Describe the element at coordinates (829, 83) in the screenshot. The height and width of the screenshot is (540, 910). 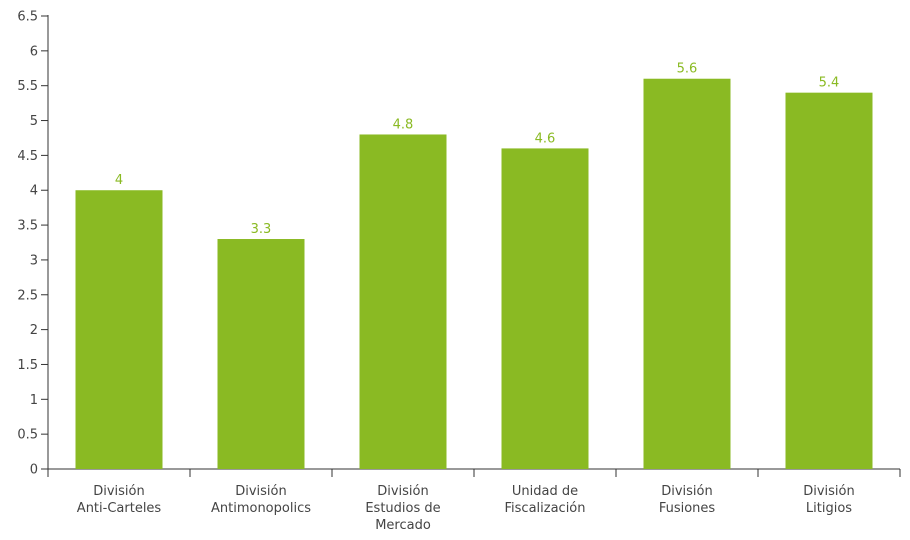
I see `bar-value-label: 5.4` at that location.